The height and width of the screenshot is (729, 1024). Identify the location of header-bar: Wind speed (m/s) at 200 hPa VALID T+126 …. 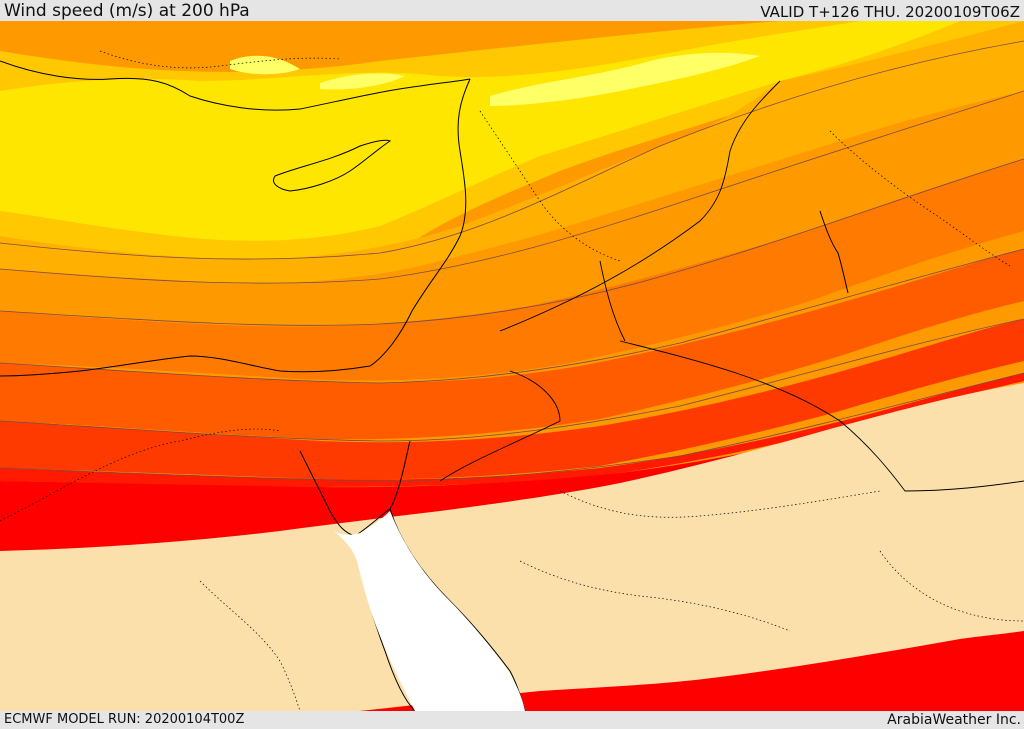
(512, 10).